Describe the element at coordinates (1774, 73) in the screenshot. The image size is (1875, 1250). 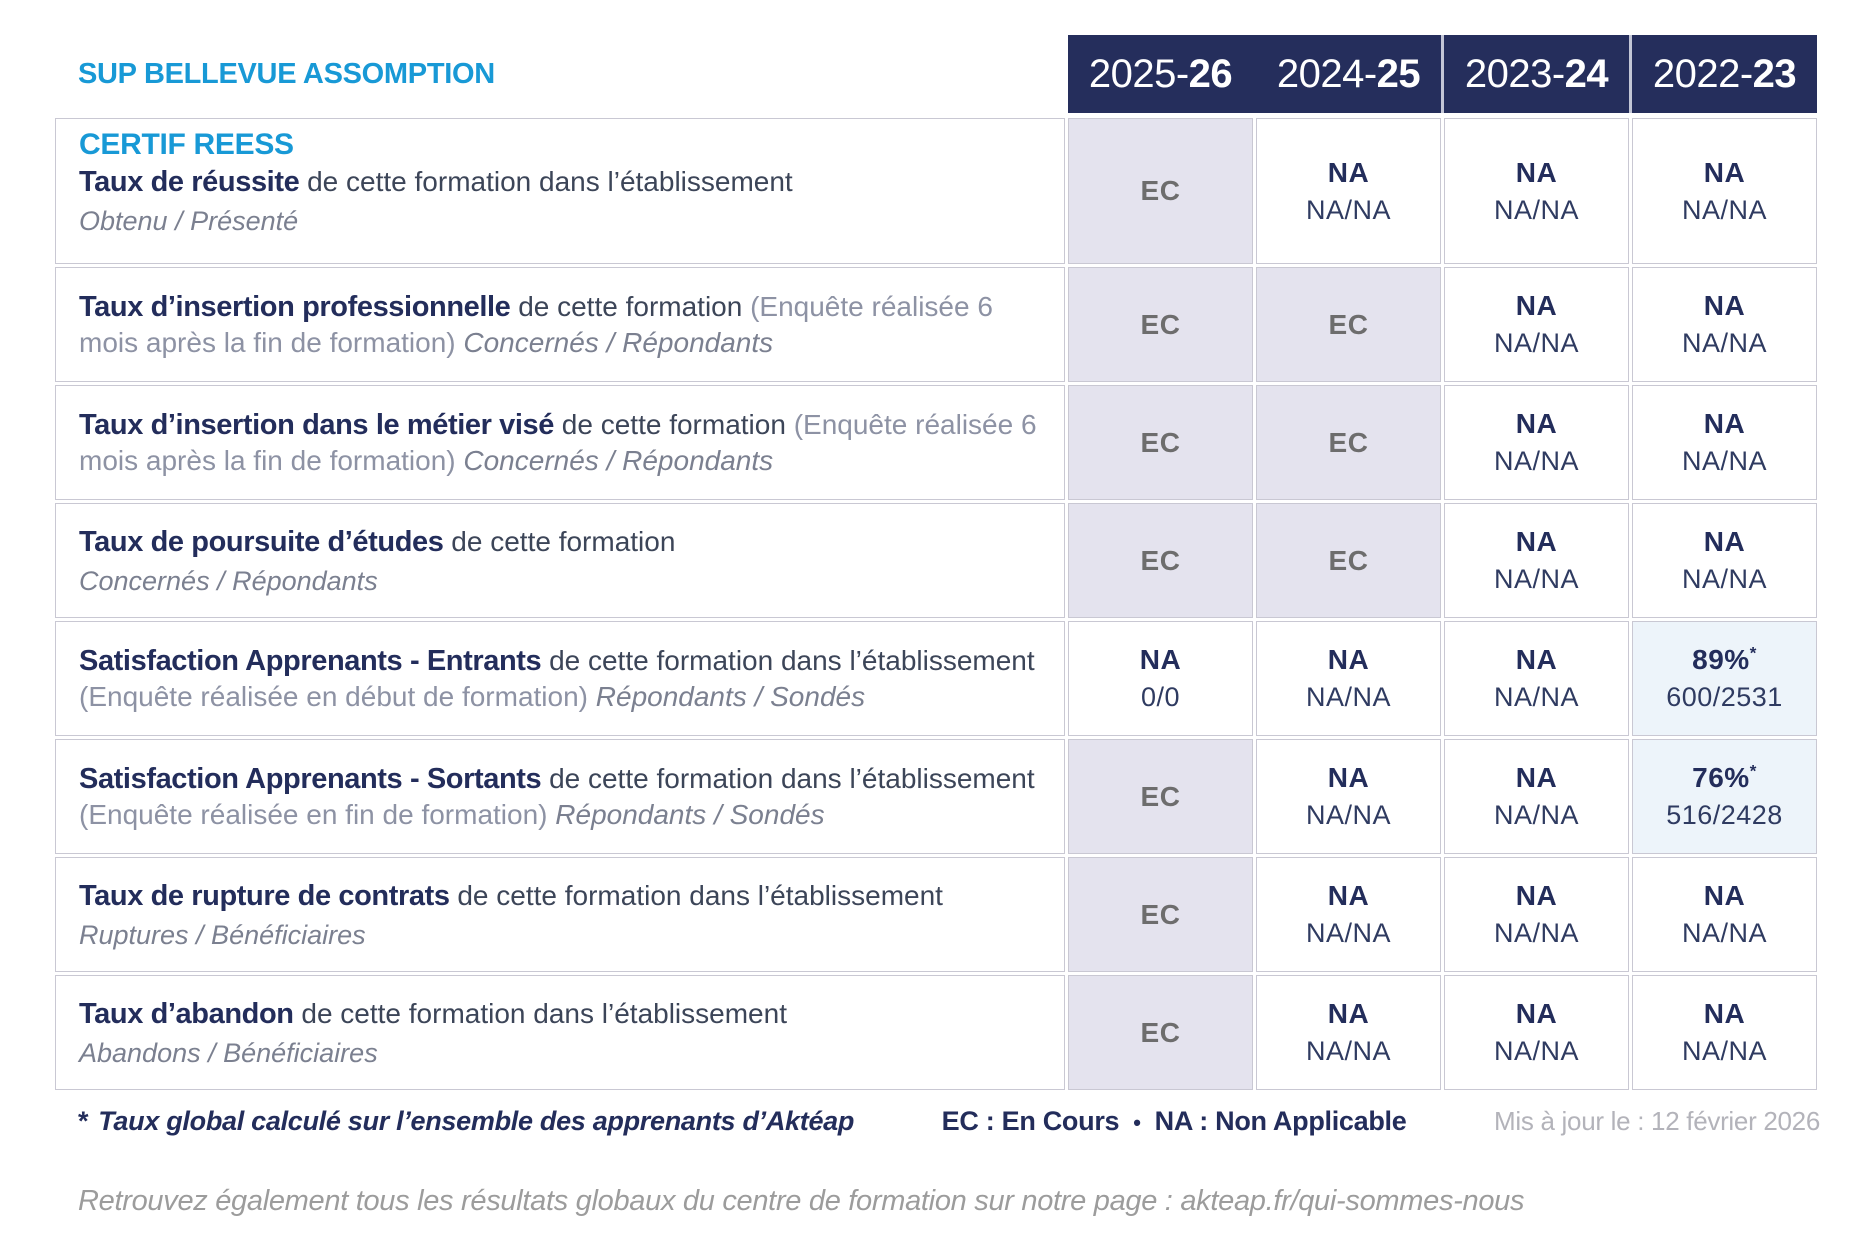
I see `year-end: 23` at that location.